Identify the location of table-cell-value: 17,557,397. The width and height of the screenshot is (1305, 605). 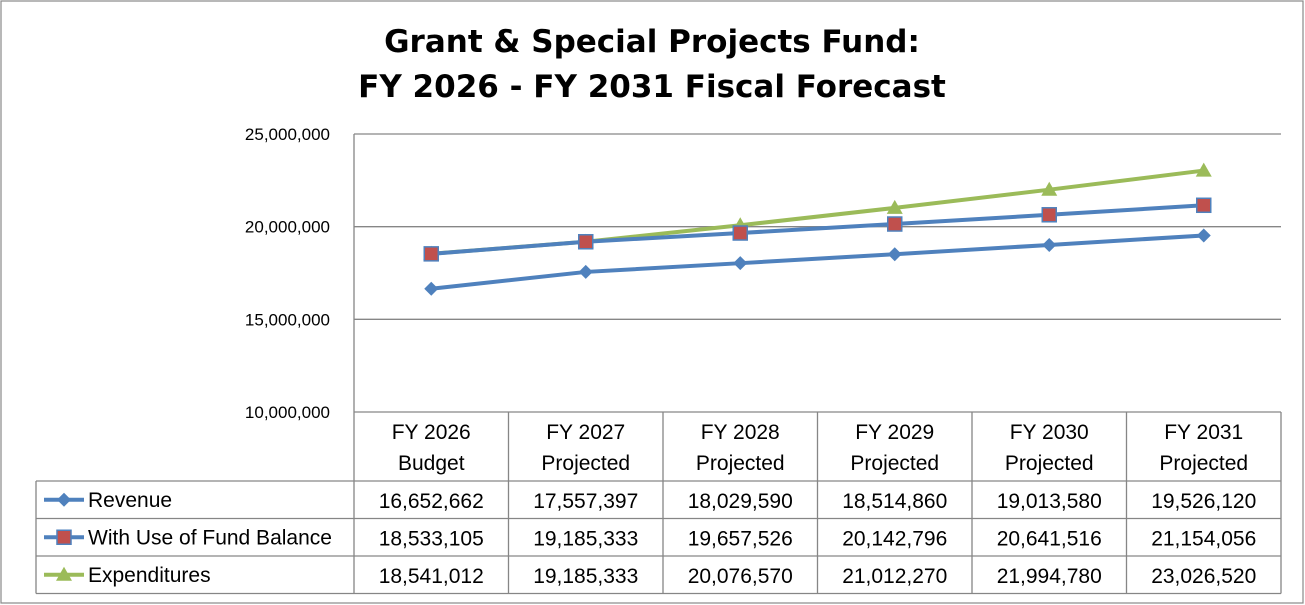
(585, 501).